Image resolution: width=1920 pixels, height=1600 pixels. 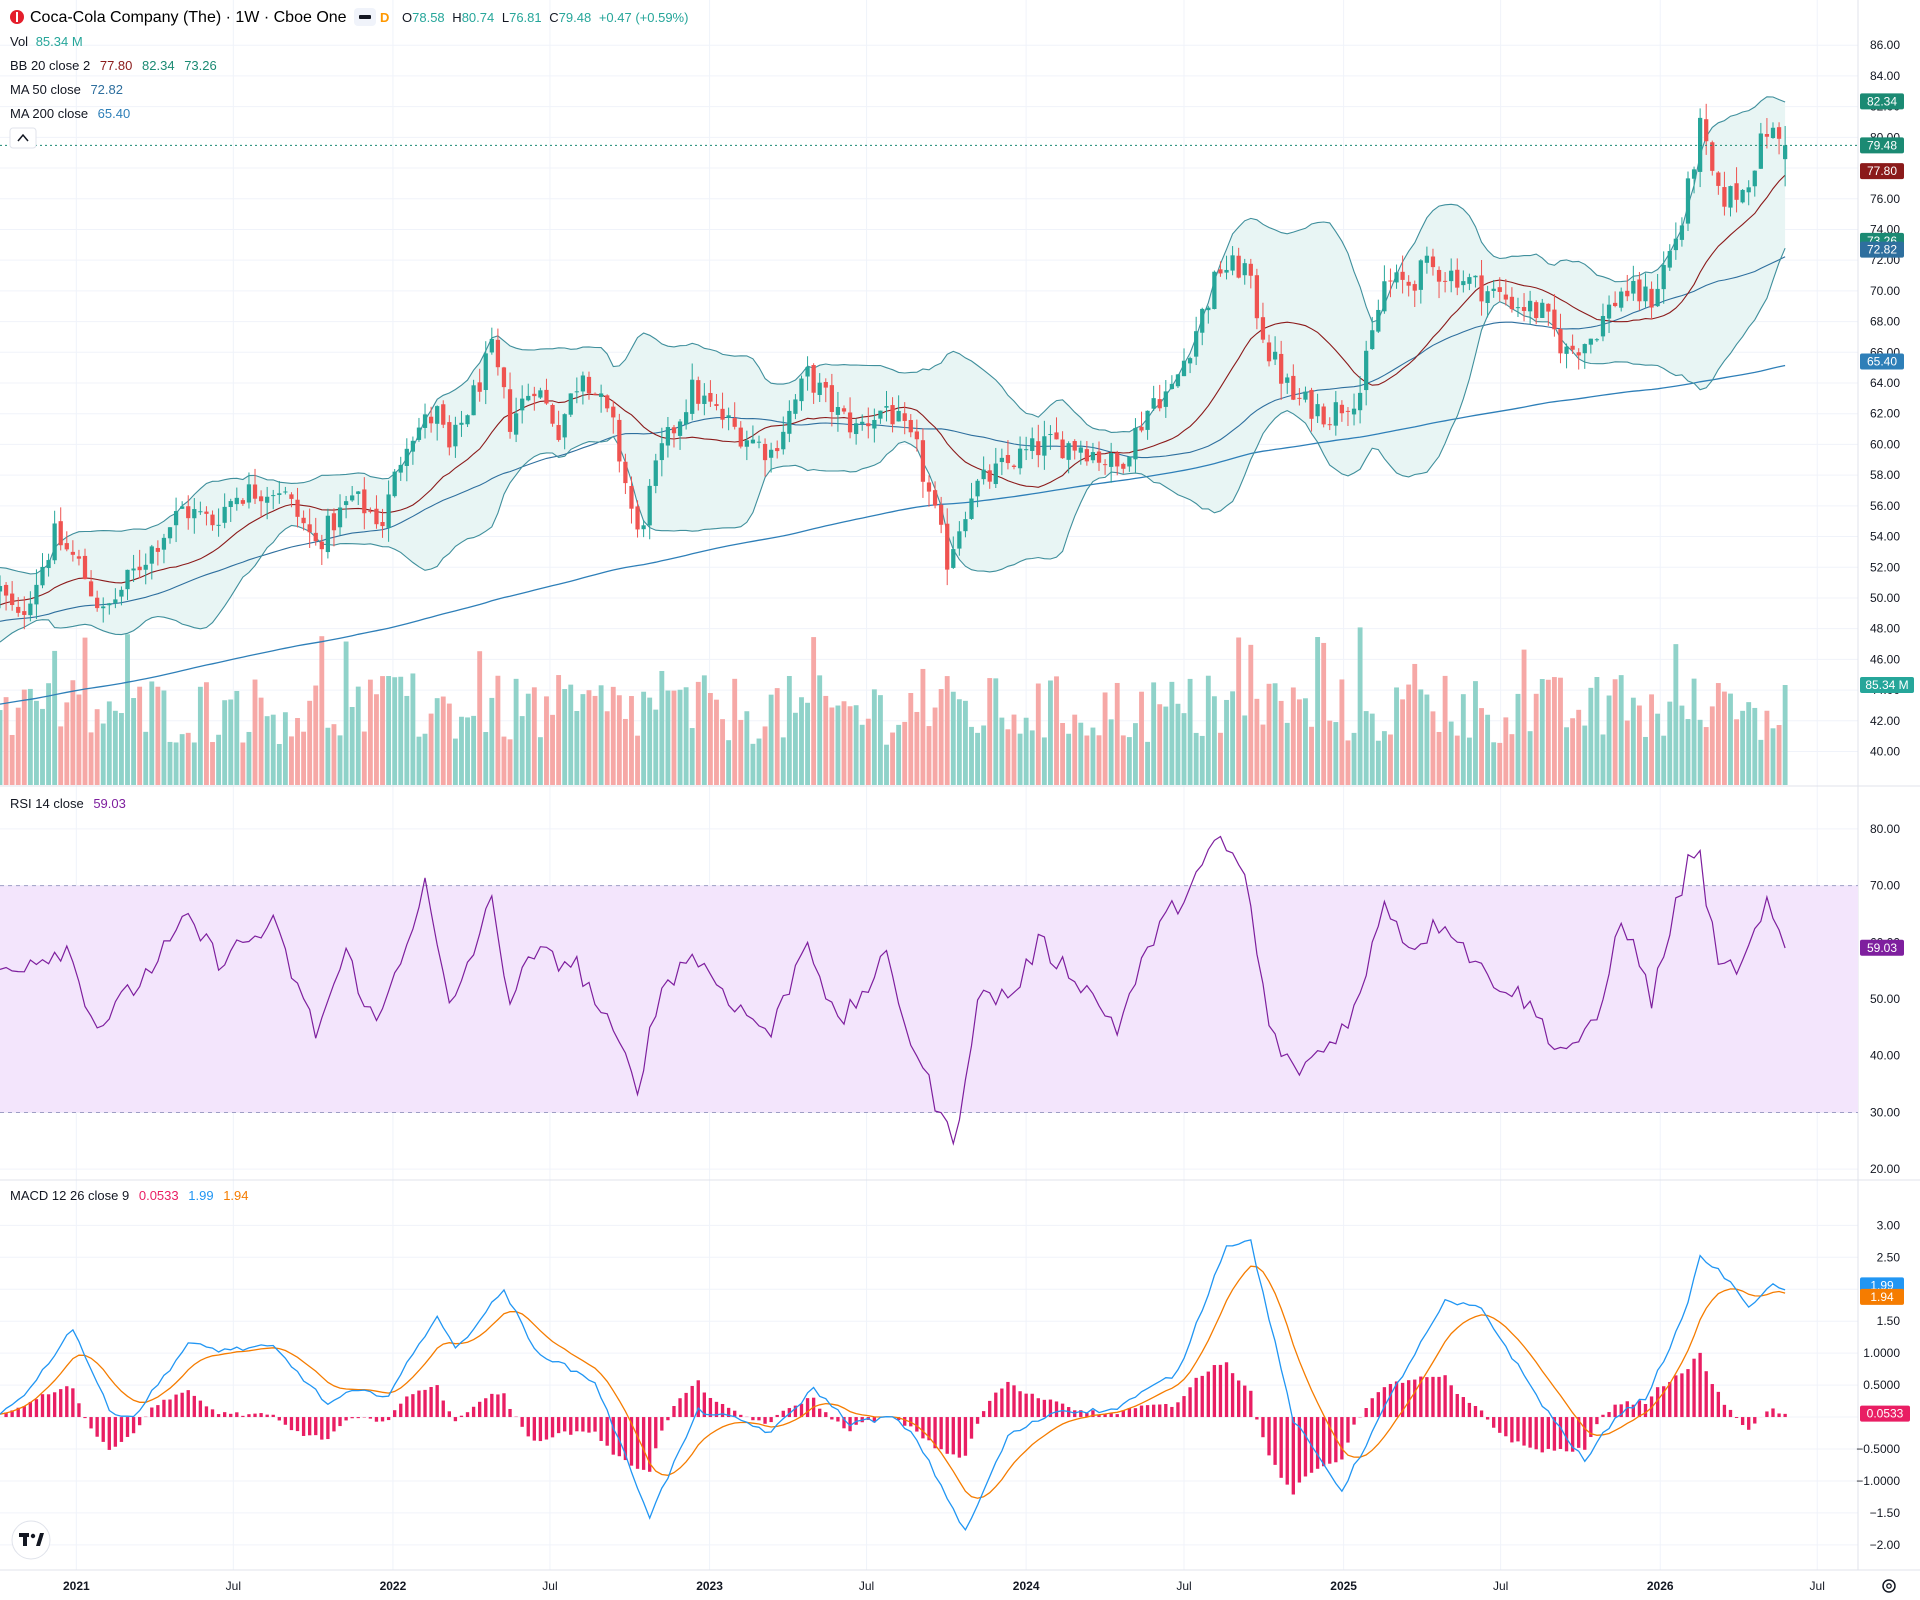 What do you see at coordinates (1885, 567) in the screenshot?
I see `axis-tick-label: 52.00` at bounding box center [1885, 567].